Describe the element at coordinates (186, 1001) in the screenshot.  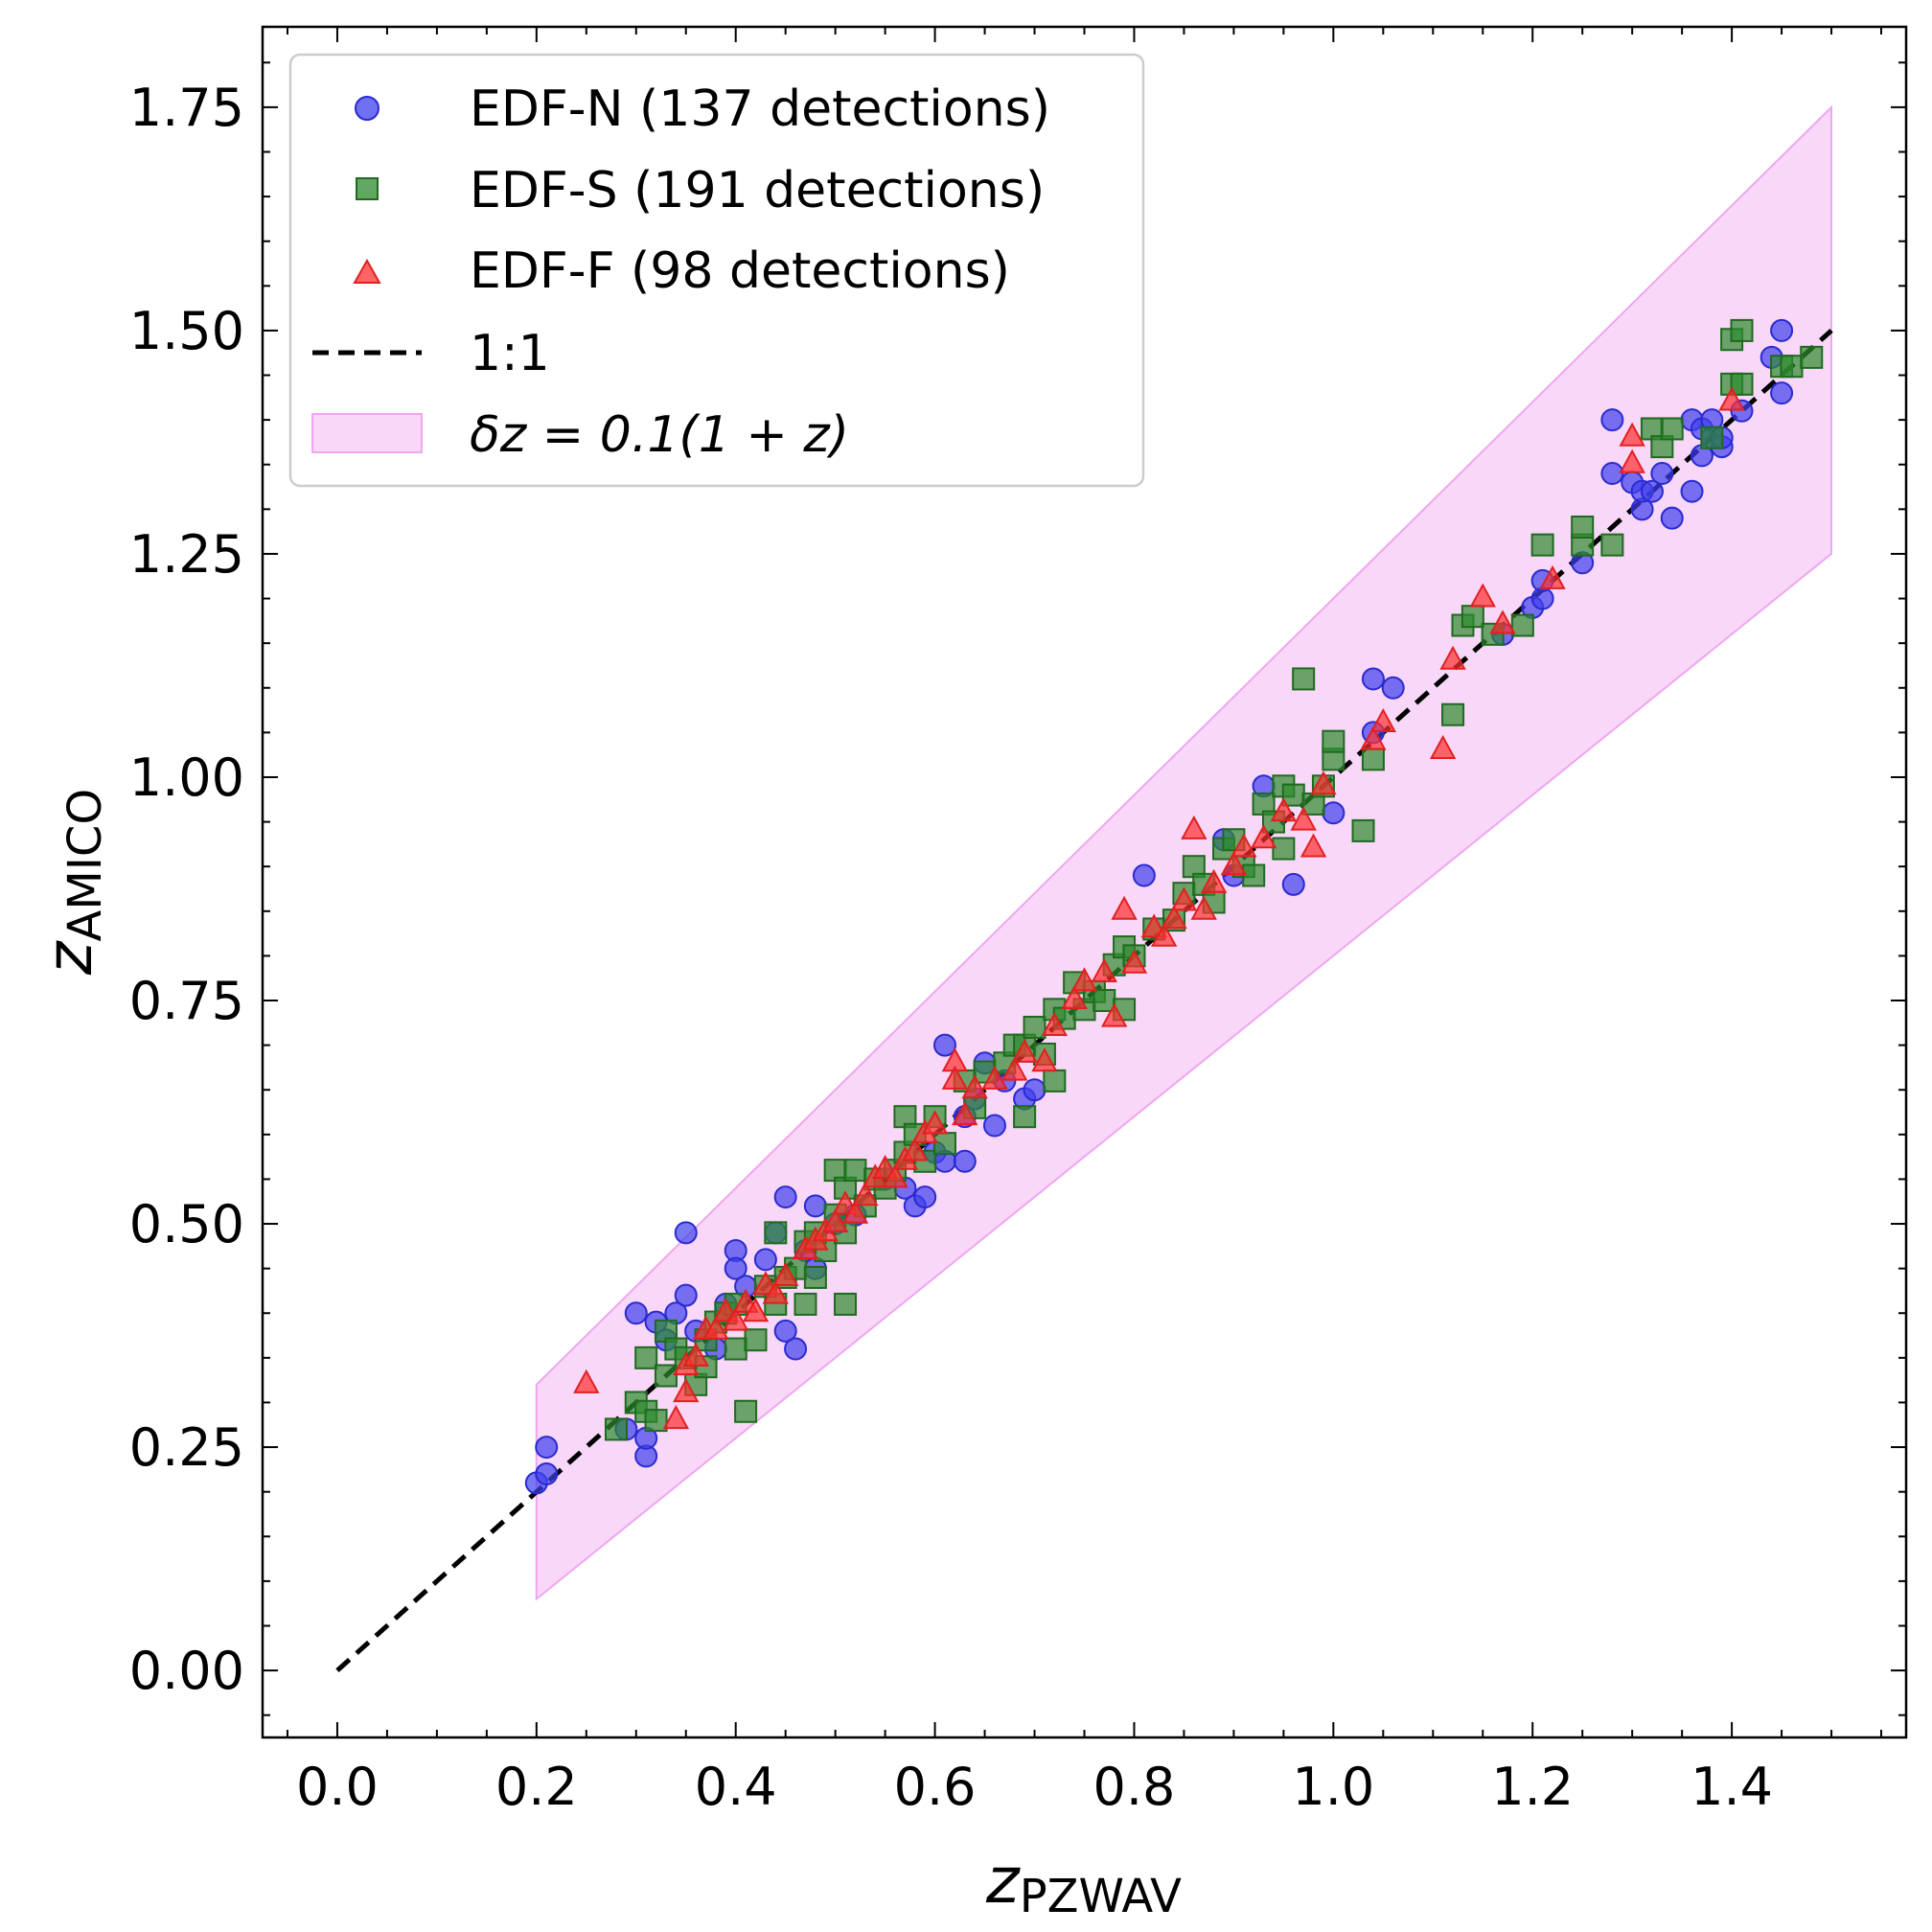
I see `y-tick-label-3: 0.75` at that location.